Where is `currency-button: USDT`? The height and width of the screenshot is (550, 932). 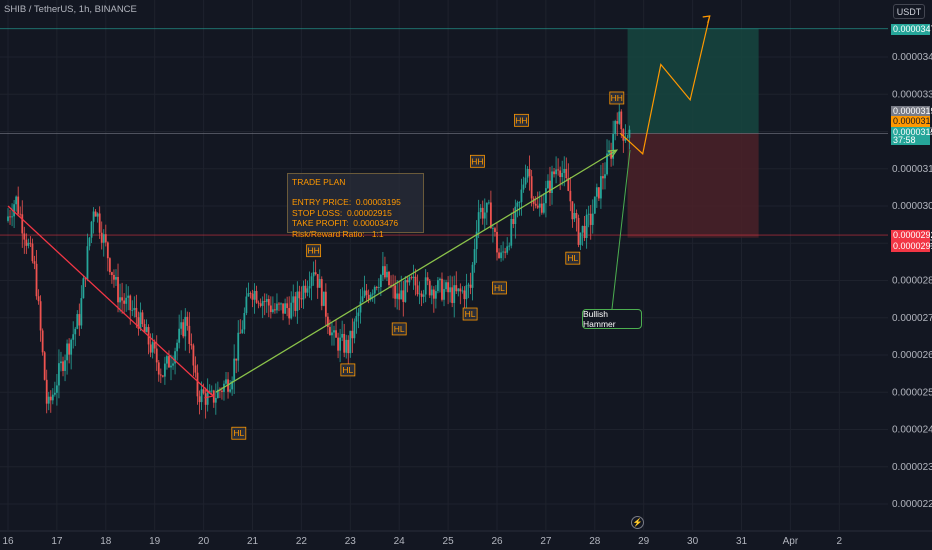 currency-button: USDT is located at coordinates (909, 11).